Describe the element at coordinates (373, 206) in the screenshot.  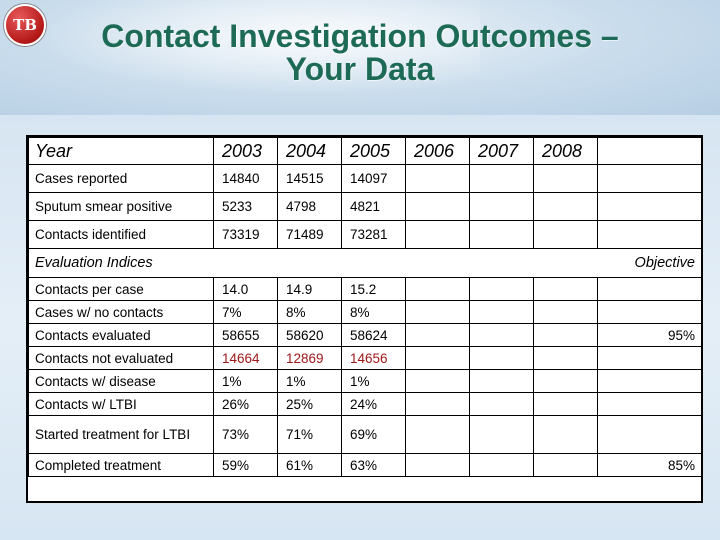
I see `value-cell: 4821` at that location.